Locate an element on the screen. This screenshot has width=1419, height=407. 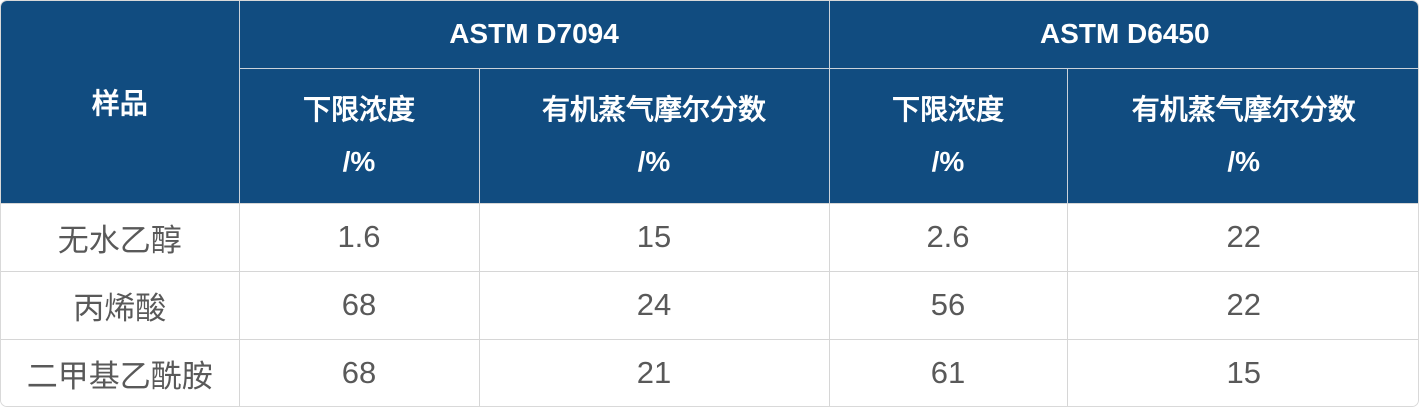
sample-cell: 二甲基乙酰胺 is located at coordinates (120, 372).